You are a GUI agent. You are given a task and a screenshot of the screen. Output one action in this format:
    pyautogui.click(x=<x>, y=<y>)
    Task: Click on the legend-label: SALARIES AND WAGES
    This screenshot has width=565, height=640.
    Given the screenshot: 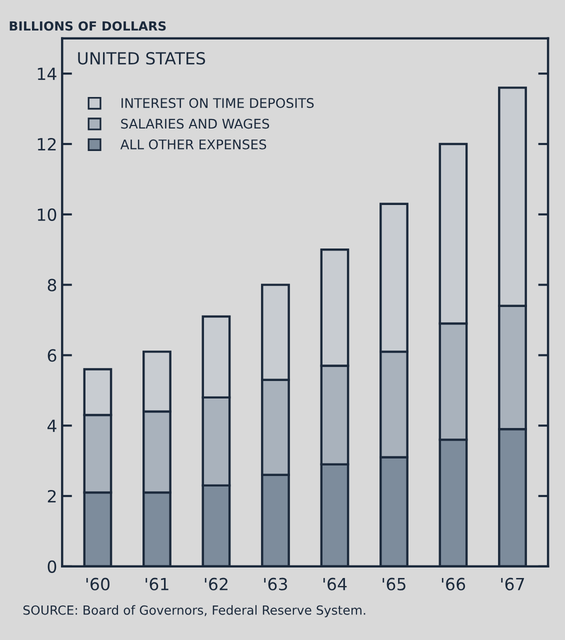 What is the action you would take?
    pyautogui.click(x=195, y=123)
    